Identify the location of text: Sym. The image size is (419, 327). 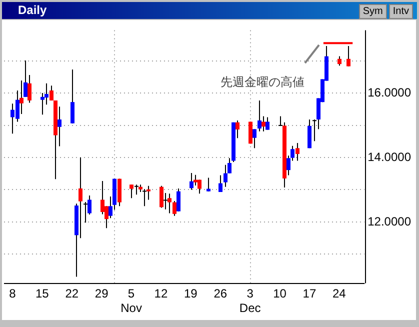
(372, 11).